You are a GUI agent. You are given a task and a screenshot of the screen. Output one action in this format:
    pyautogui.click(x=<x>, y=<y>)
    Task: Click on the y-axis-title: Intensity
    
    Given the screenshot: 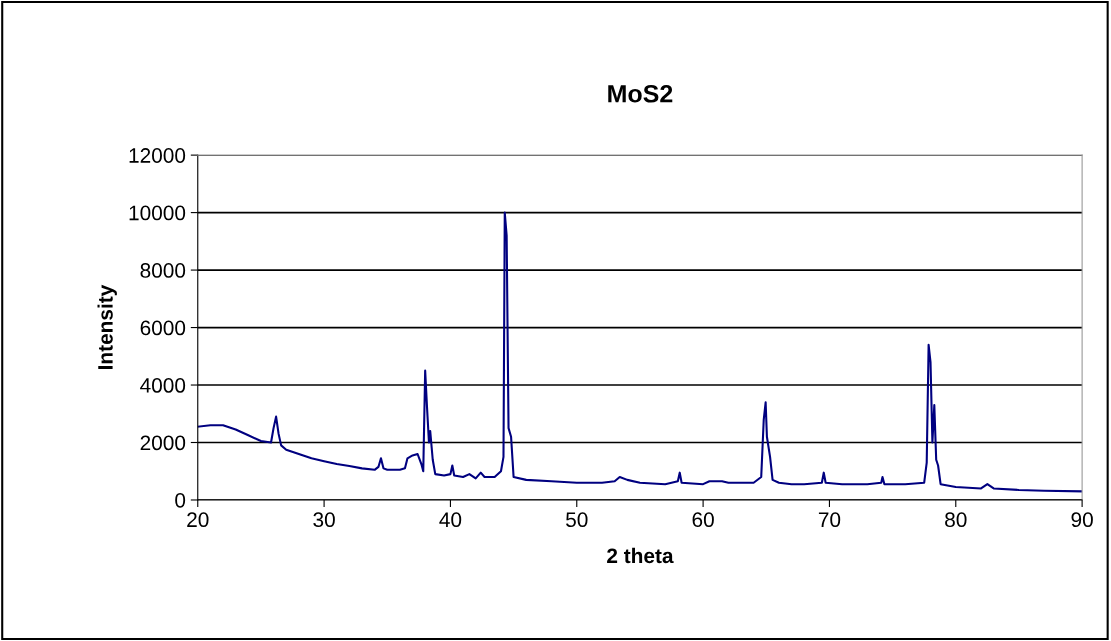 What is the action you would take?
    pyautogui.click(x=107, y=326)
    